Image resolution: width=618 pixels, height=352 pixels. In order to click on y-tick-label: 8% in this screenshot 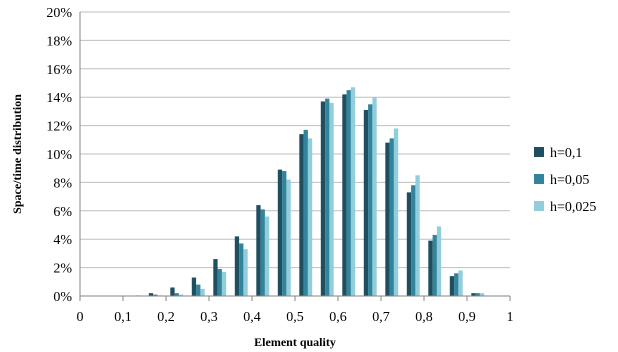, I will do `click(62, 183)`.